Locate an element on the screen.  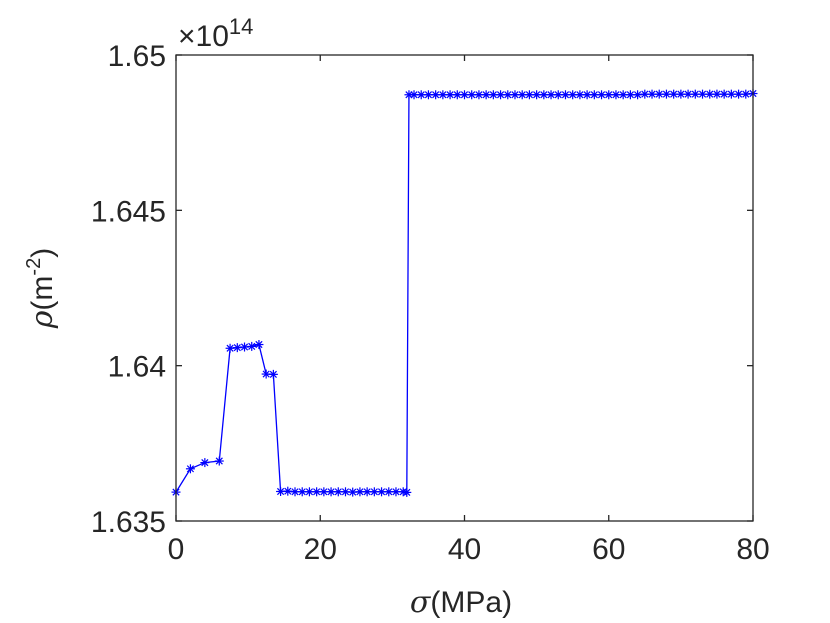
x-axis-label: σ(MPa) is located at coordinates (461, 602).